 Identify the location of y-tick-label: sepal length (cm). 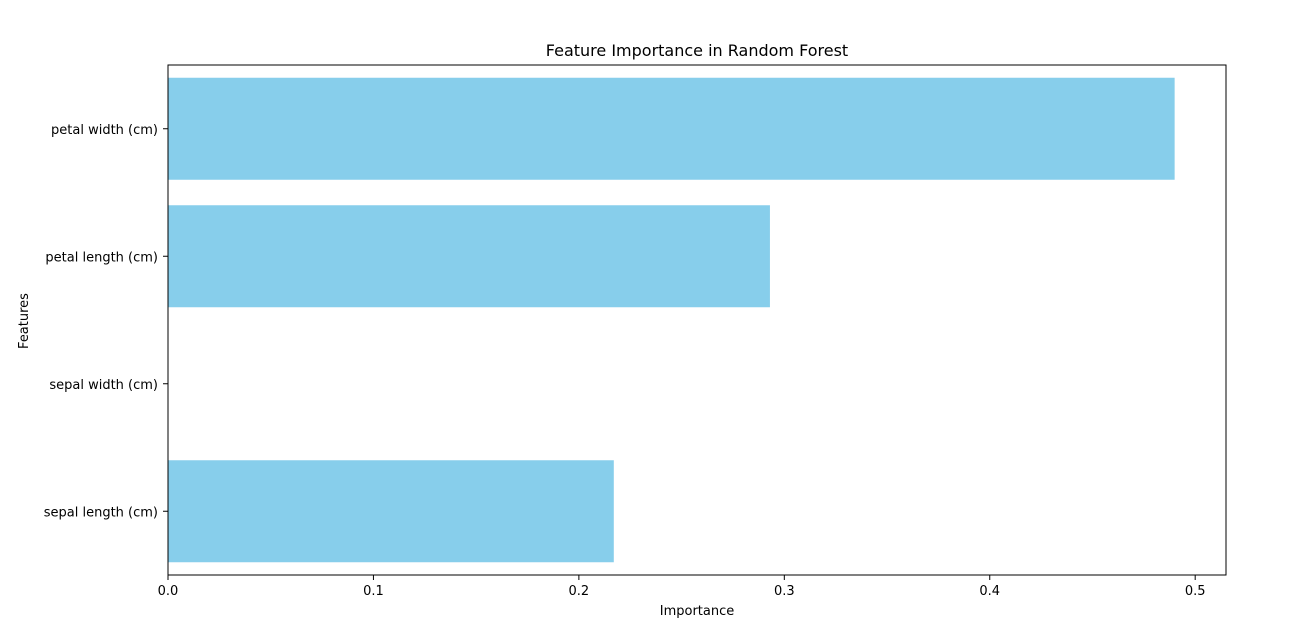
(101, 512).